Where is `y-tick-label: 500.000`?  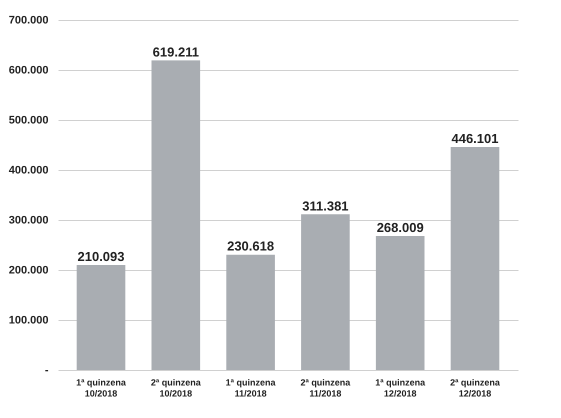 y-tick-label: 500.000 is located at coordinates (28, 120).